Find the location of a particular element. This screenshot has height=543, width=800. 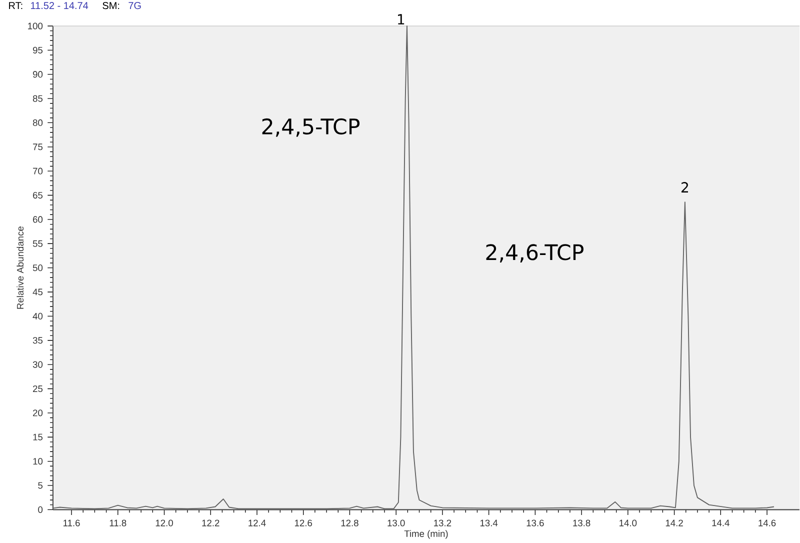

y-tick-label: 20 is located at coordinates (38, 413).